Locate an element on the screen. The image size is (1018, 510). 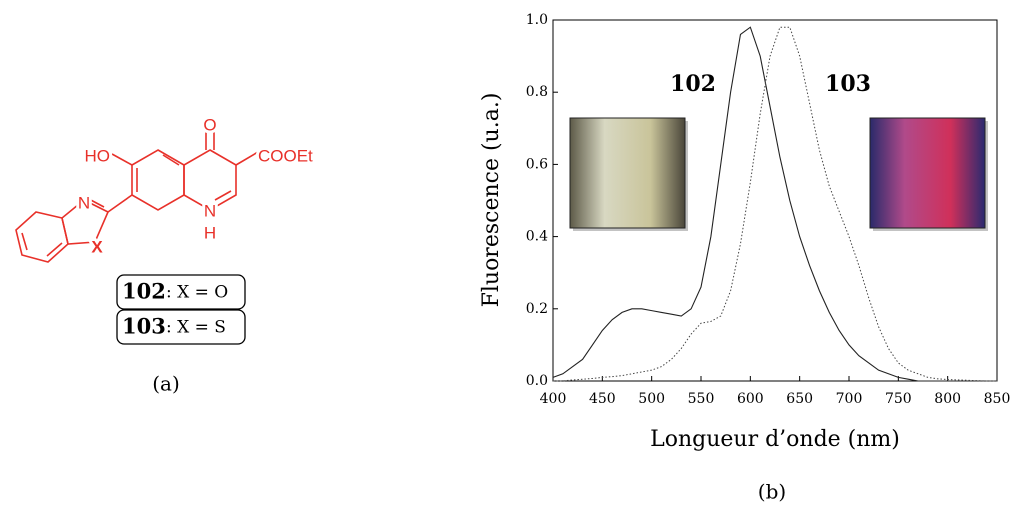
y-tick-label: 0.2 is located at coordinates (537, 309).